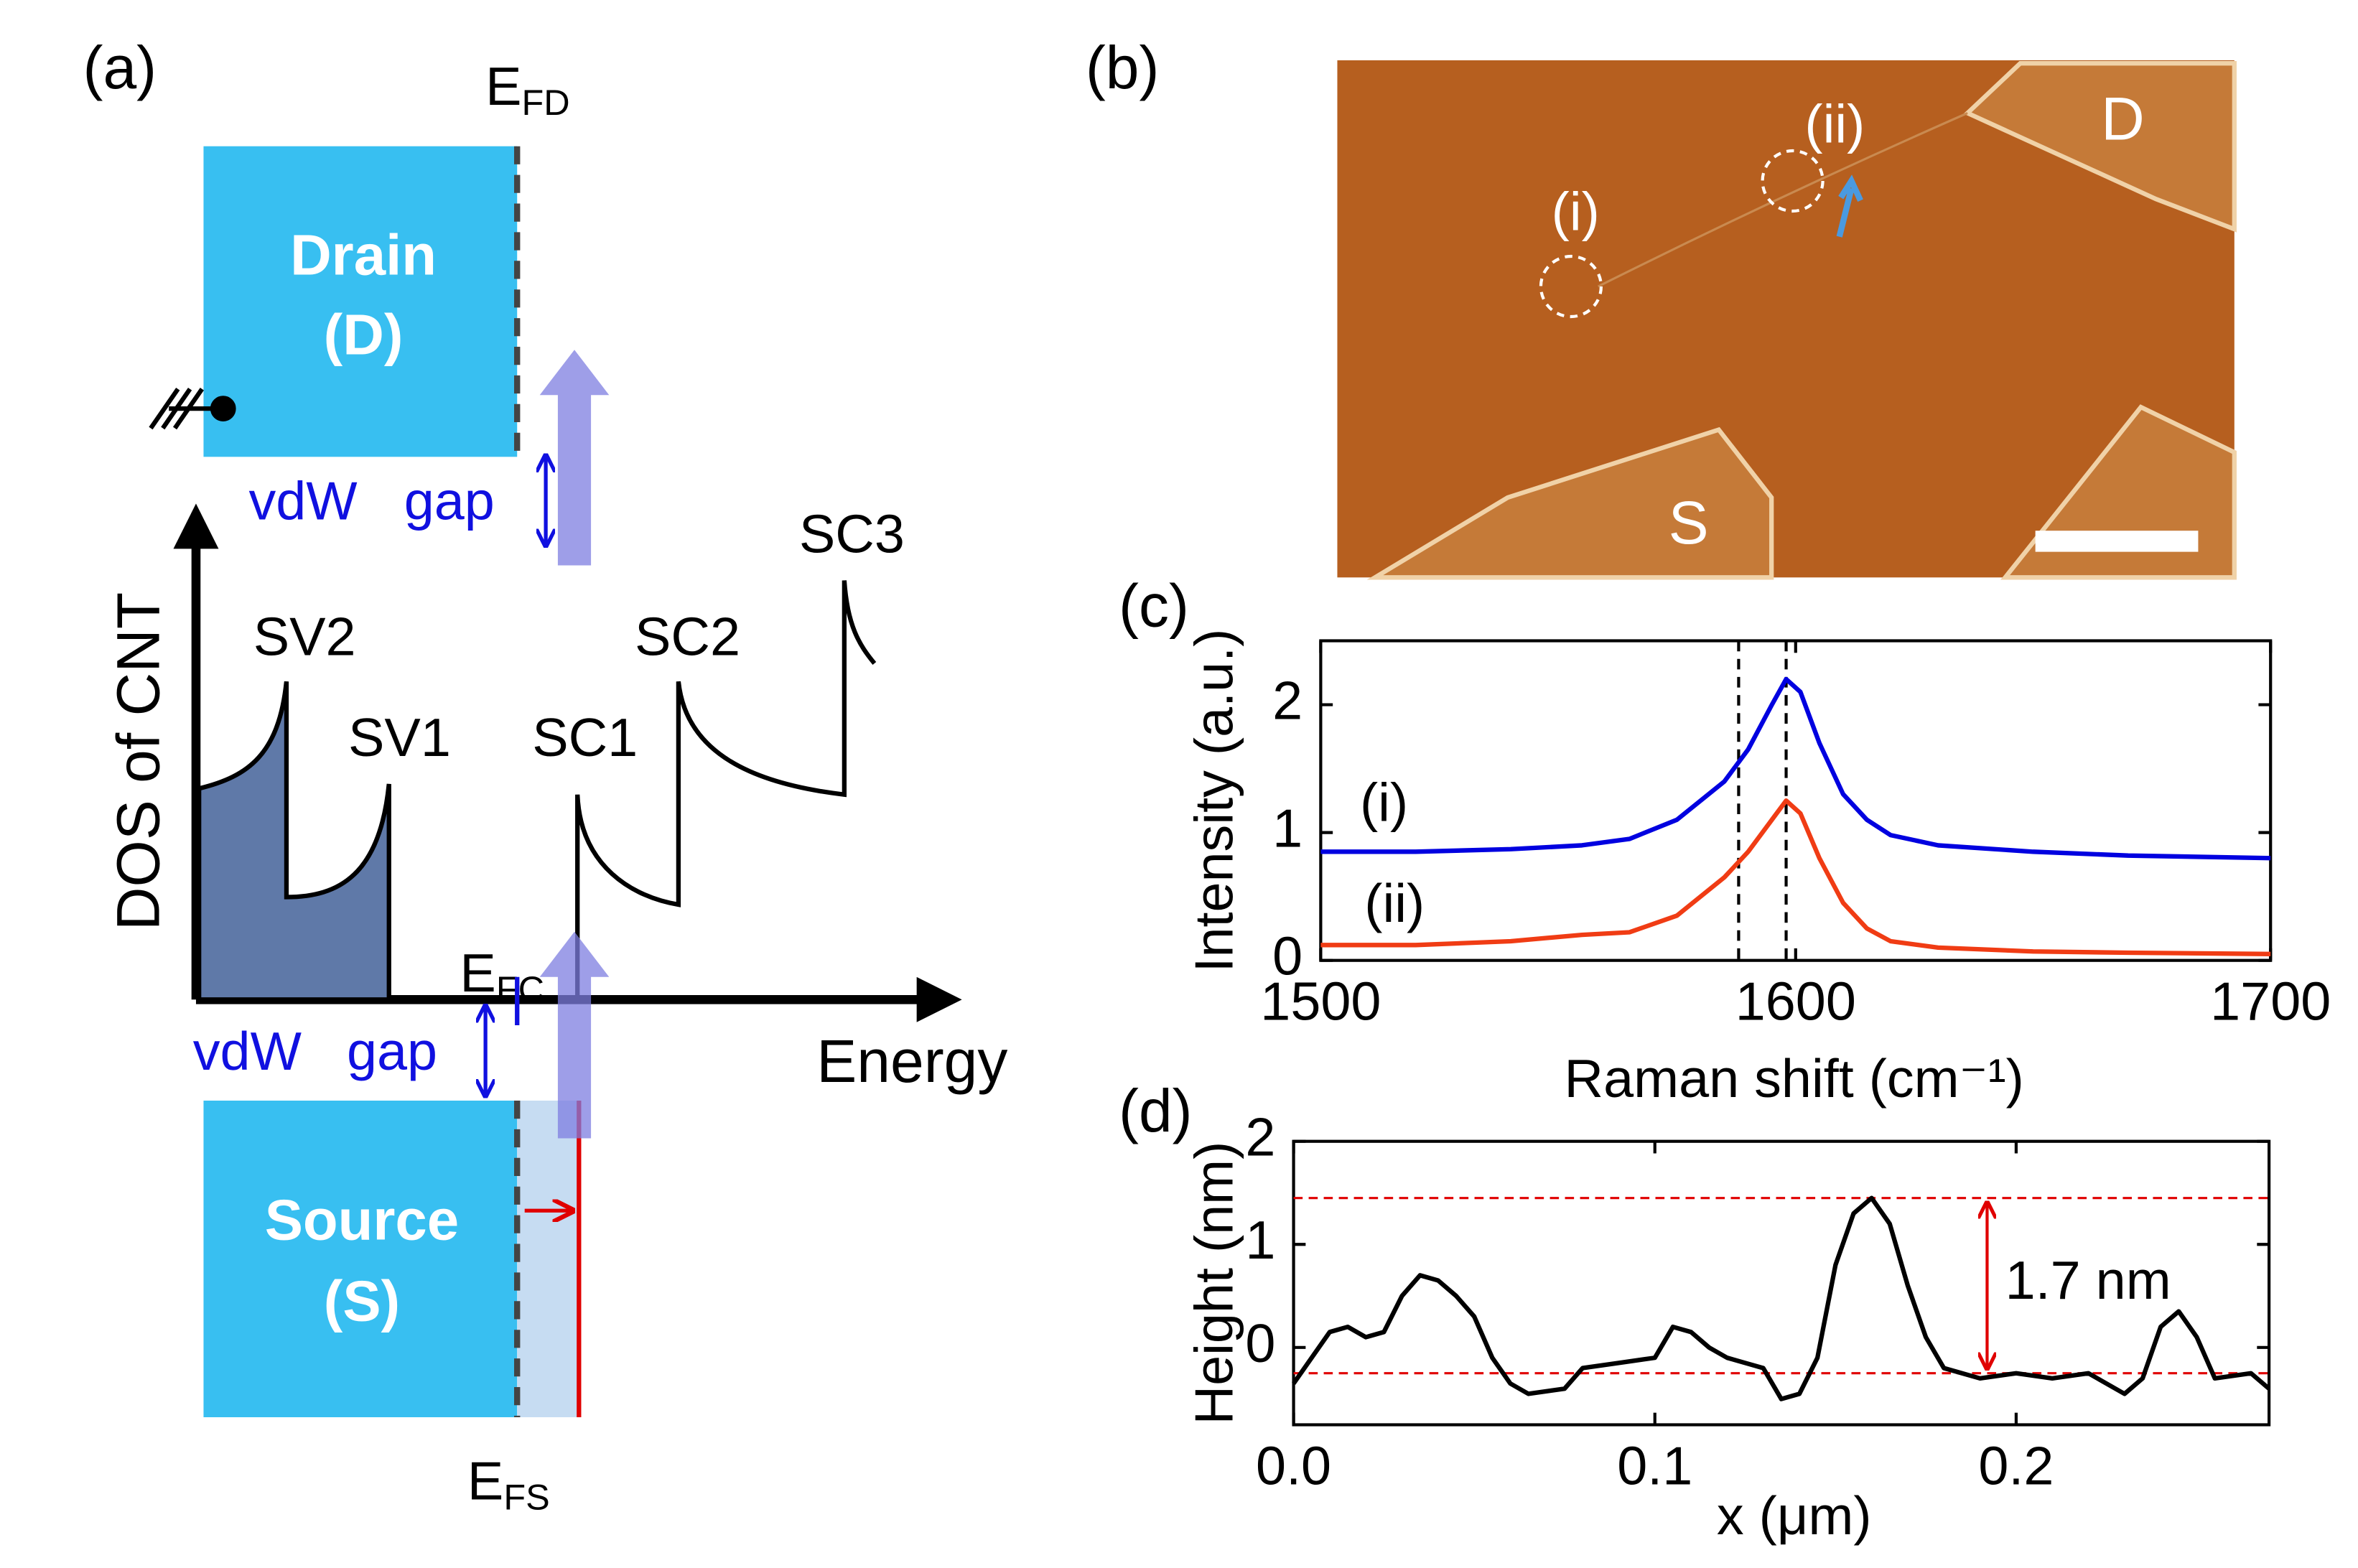 The width and height of the screenshot is (2358, 1568). Describe the element at coordinates (304, 637) in the screenshot. I see `peak-label: SV2` at that location.